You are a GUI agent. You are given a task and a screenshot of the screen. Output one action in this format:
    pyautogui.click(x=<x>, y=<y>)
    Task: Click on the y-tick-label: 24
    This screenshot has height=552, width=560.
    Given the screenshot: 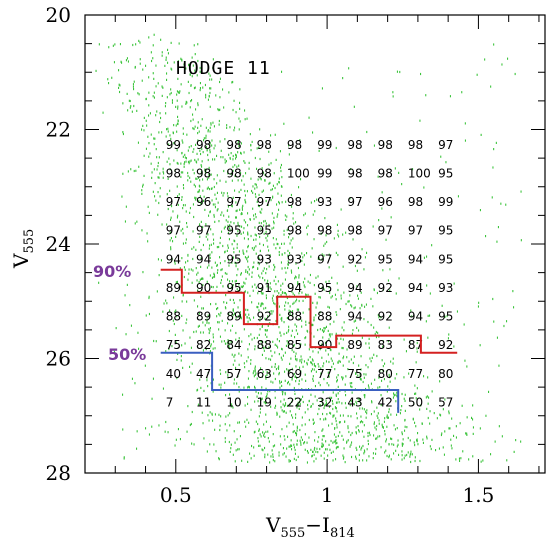 What is the action you would take?
    pyautogui.click(x=58, y=244)
    